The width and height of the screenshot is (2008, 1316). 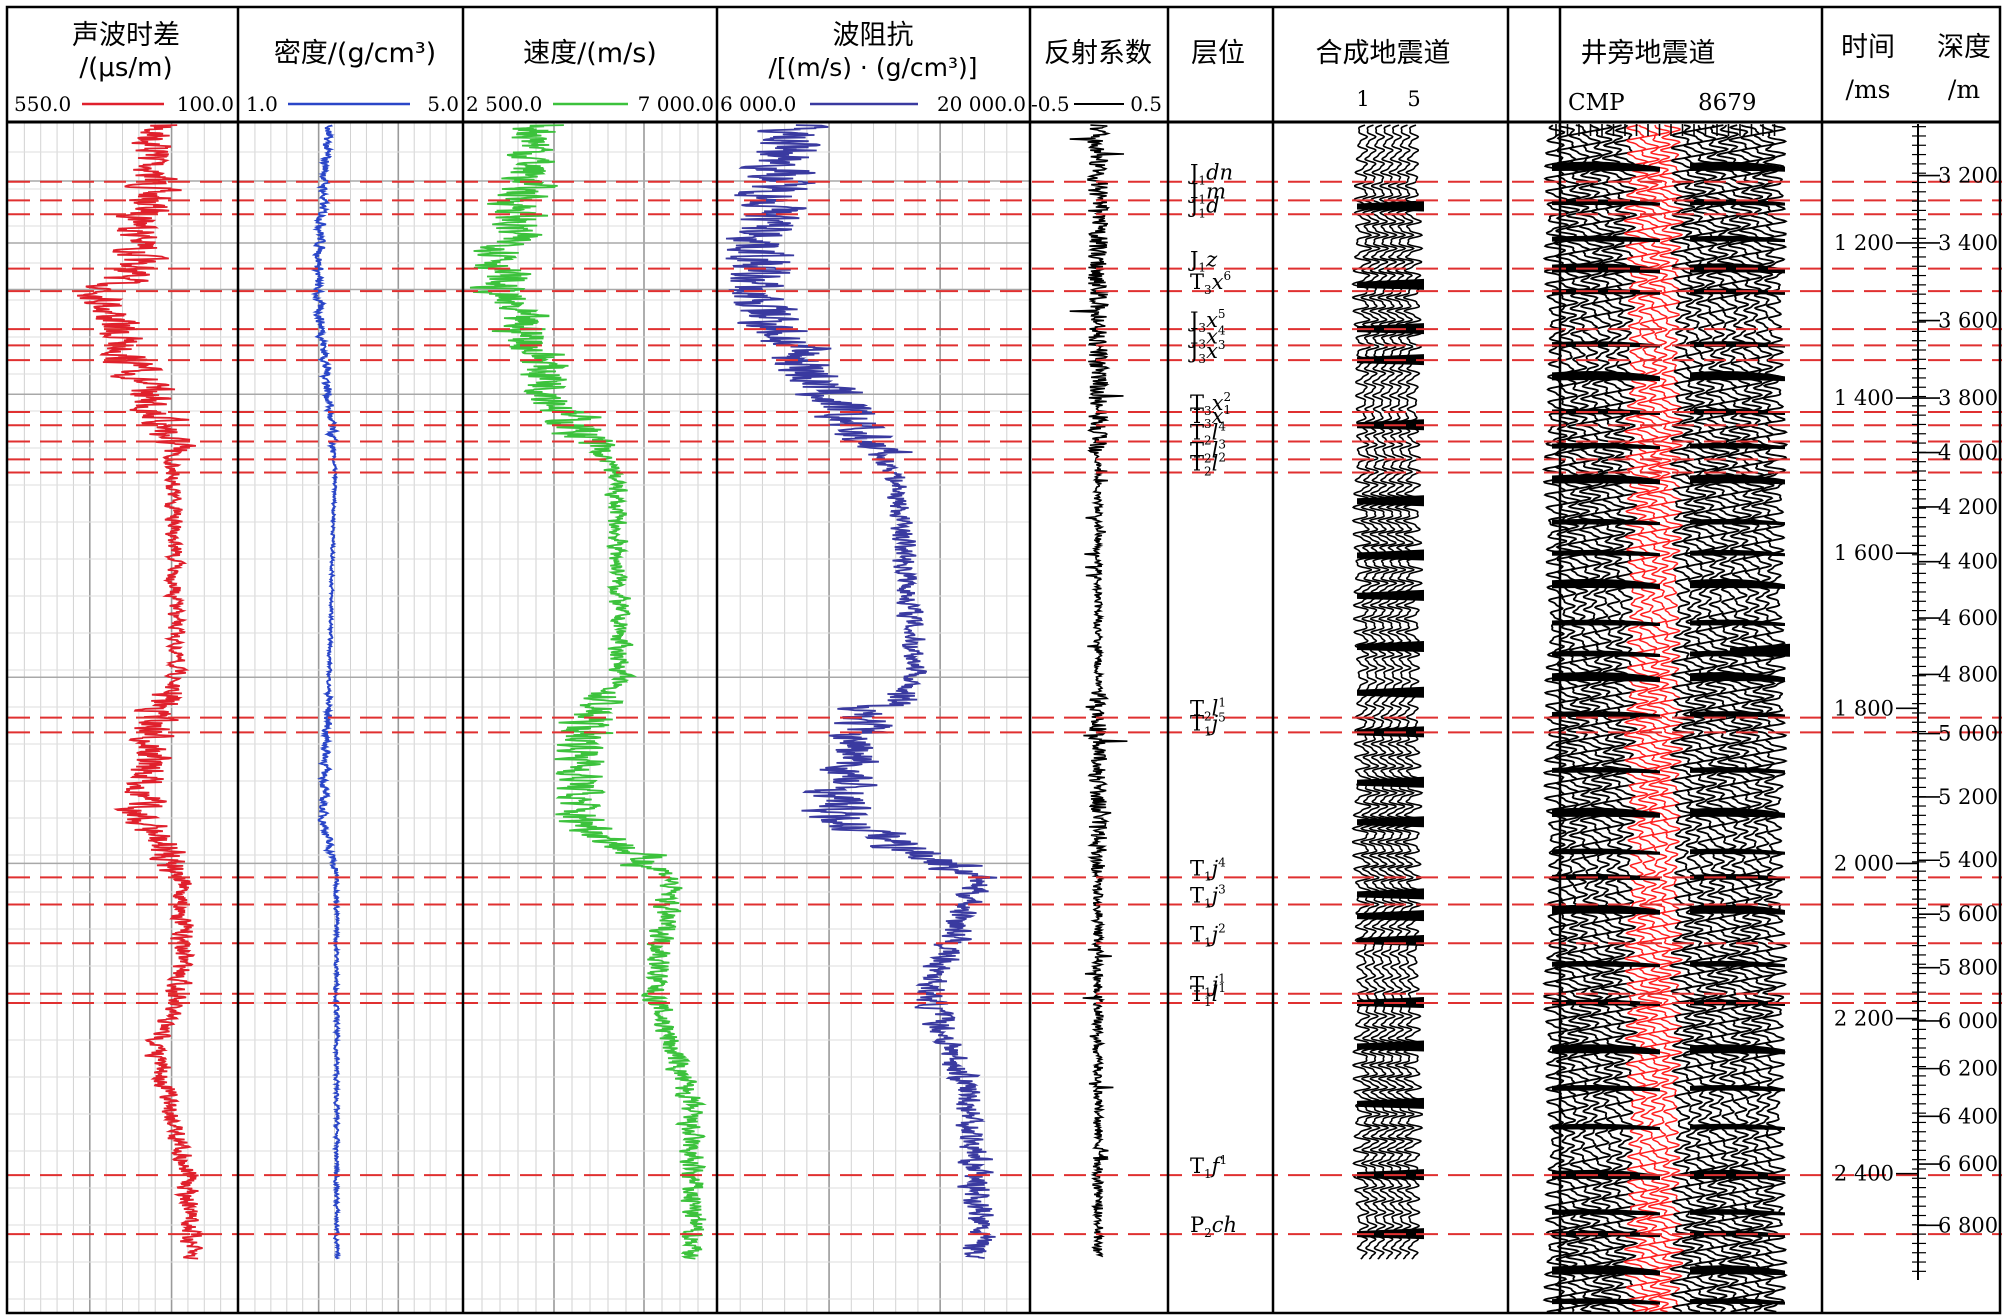 I want to click on horizon-label: T2l1, so click(x=1208, y=710).